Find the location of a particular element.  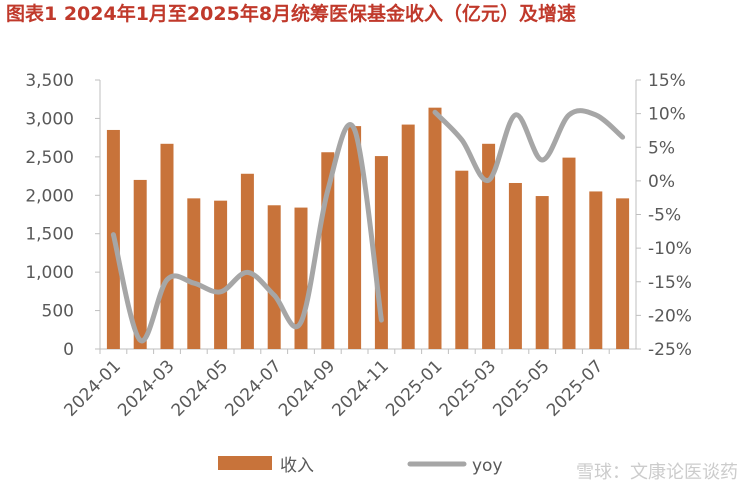

y-tick-label: 1,500 is located at coordinates (49, 235).